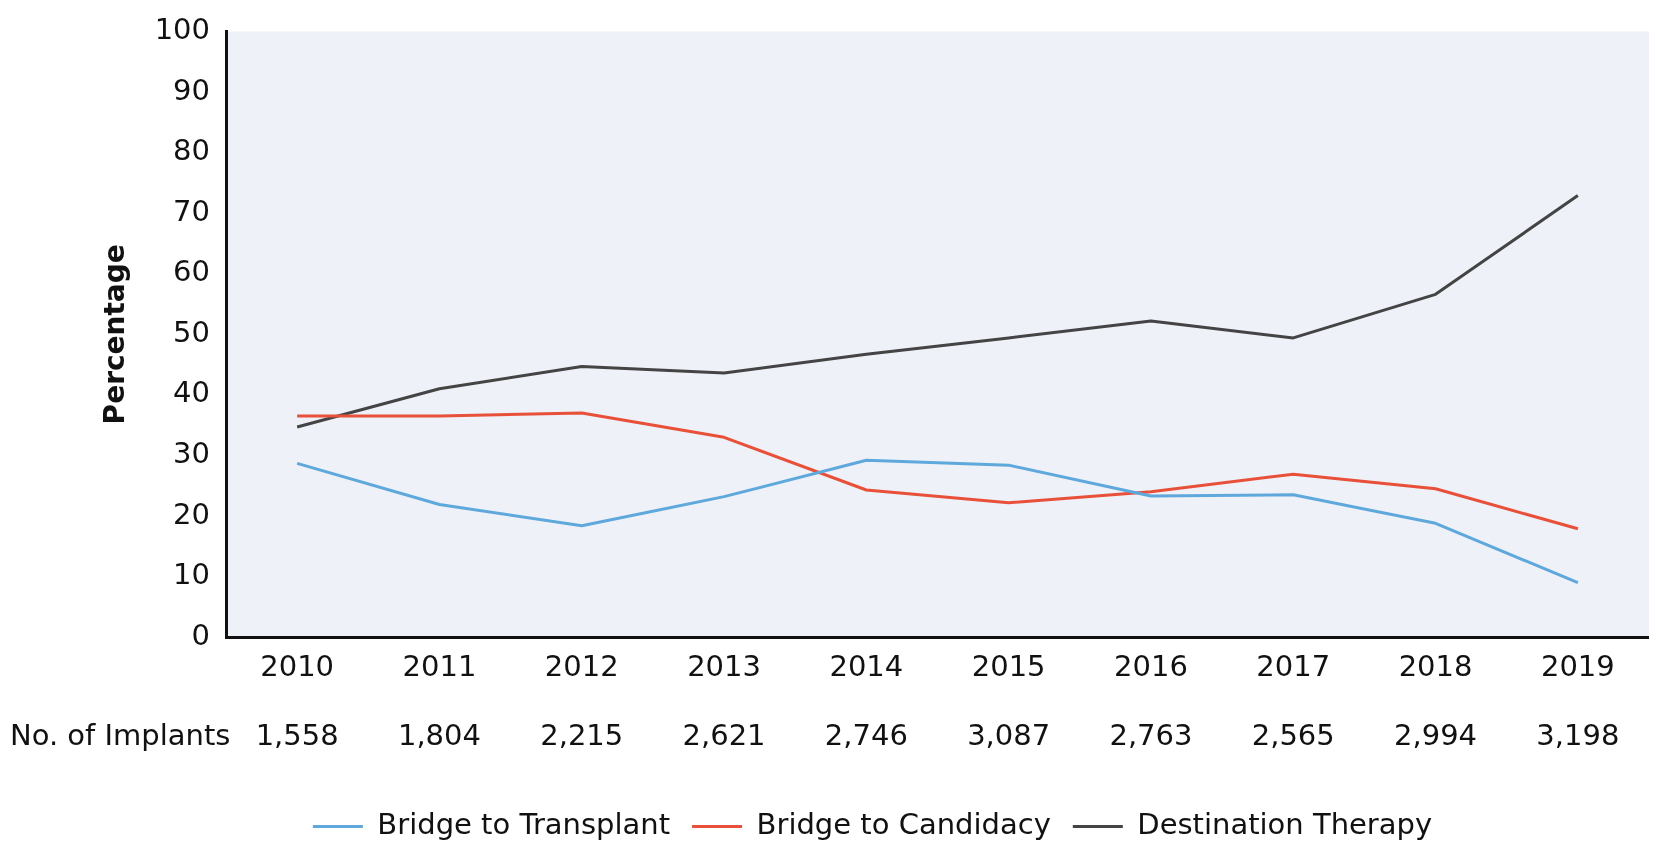  I want to click on text: 3,198, so click(1578, 734).